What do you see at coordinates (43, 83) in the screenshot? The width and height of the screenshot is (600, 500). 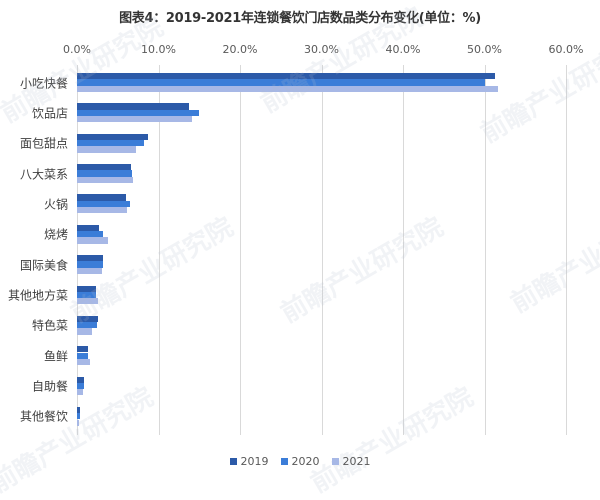 I see `category-label: 小吃快餐` at bounding box center [43, 83].